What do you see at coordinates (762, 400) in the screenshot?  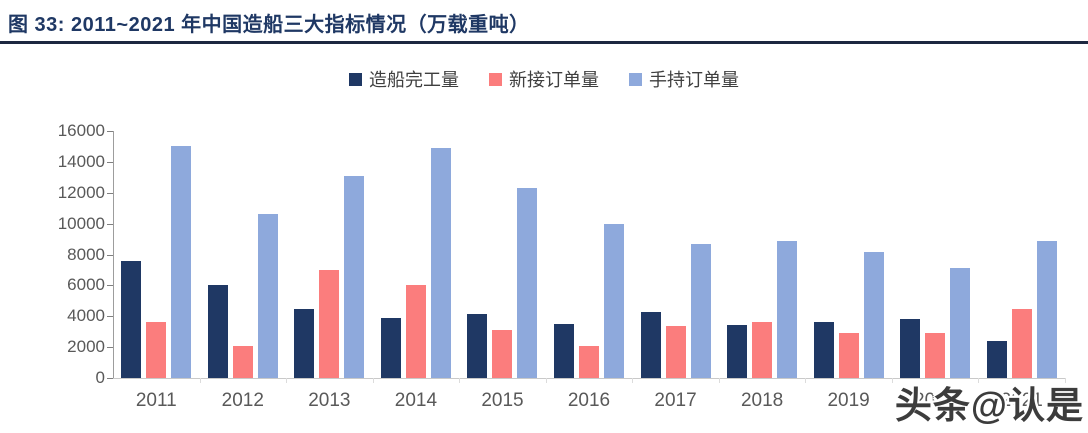 I see `x-axis-label-2018: 2018` at bounding box center [762, 400].